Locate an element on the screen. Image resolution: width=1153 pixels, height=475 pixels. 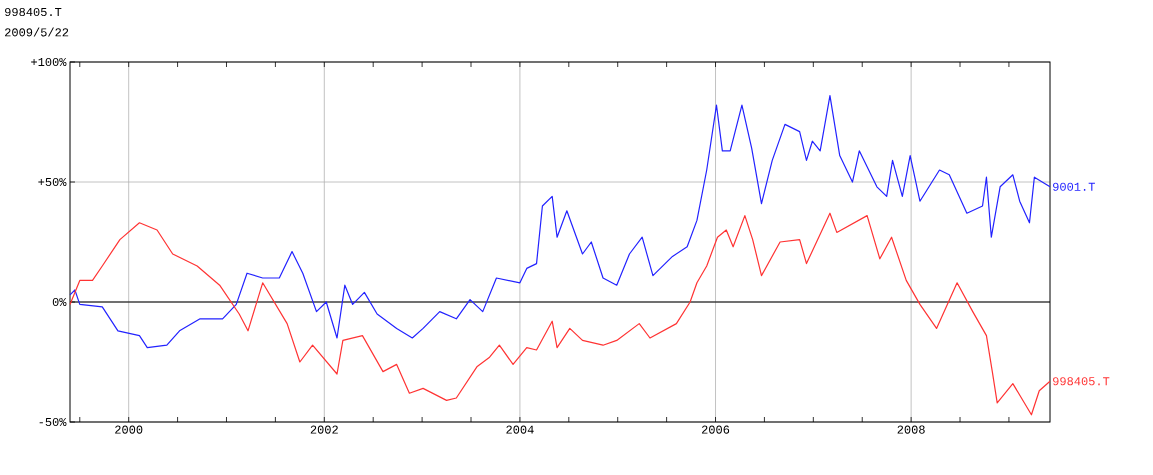
x-tick-label: 2000 is located at coordinates (129, 429).